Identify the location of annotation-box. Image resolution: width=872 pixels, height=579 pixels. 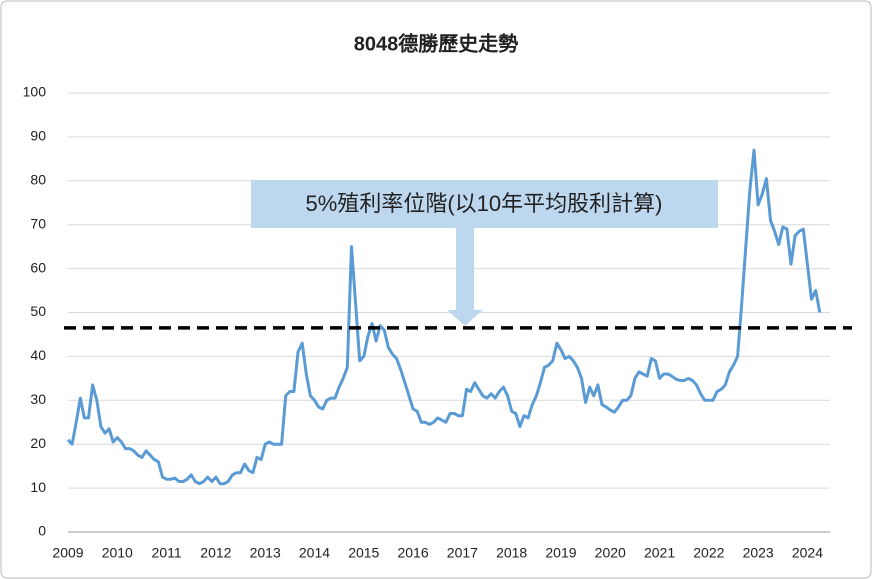
(484, 204).